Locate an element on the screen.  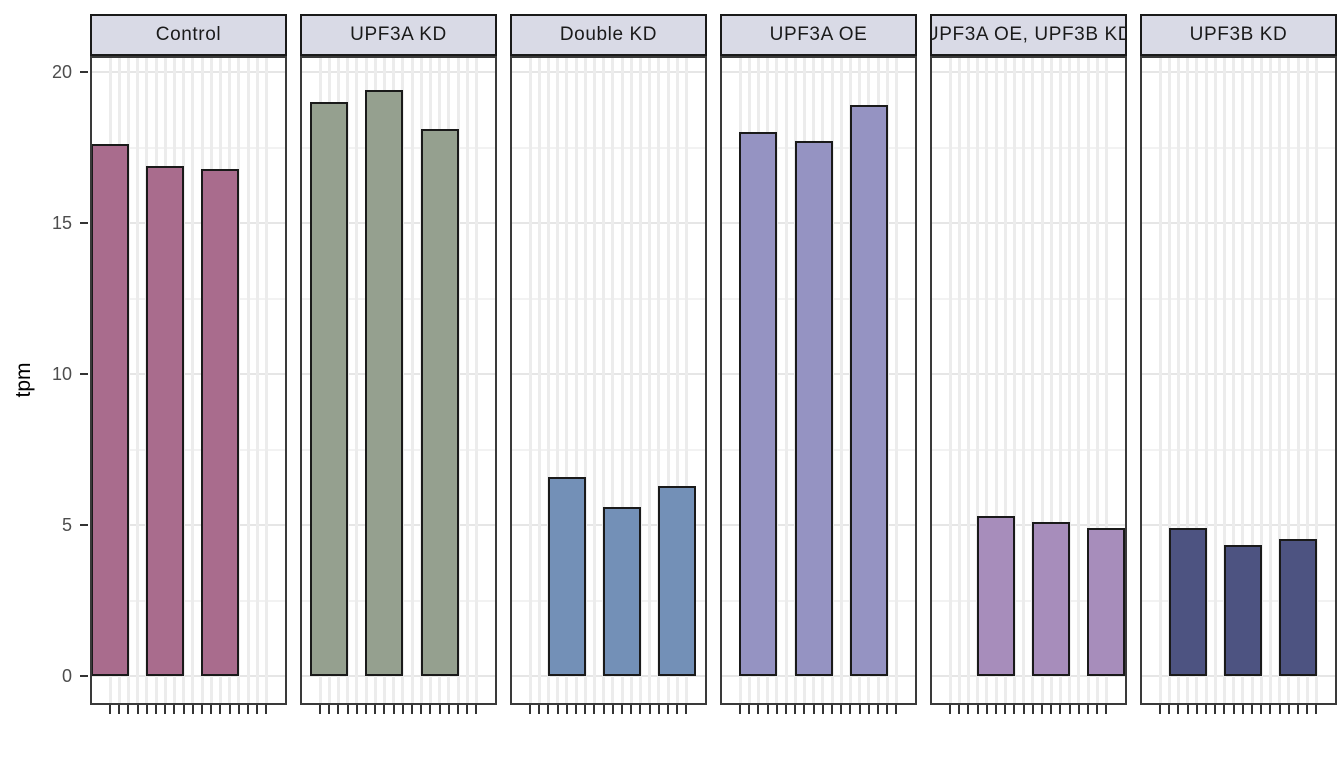
facet-panel: UPF3A OE, UPF3B KD is located at coordinates (1028, 364).